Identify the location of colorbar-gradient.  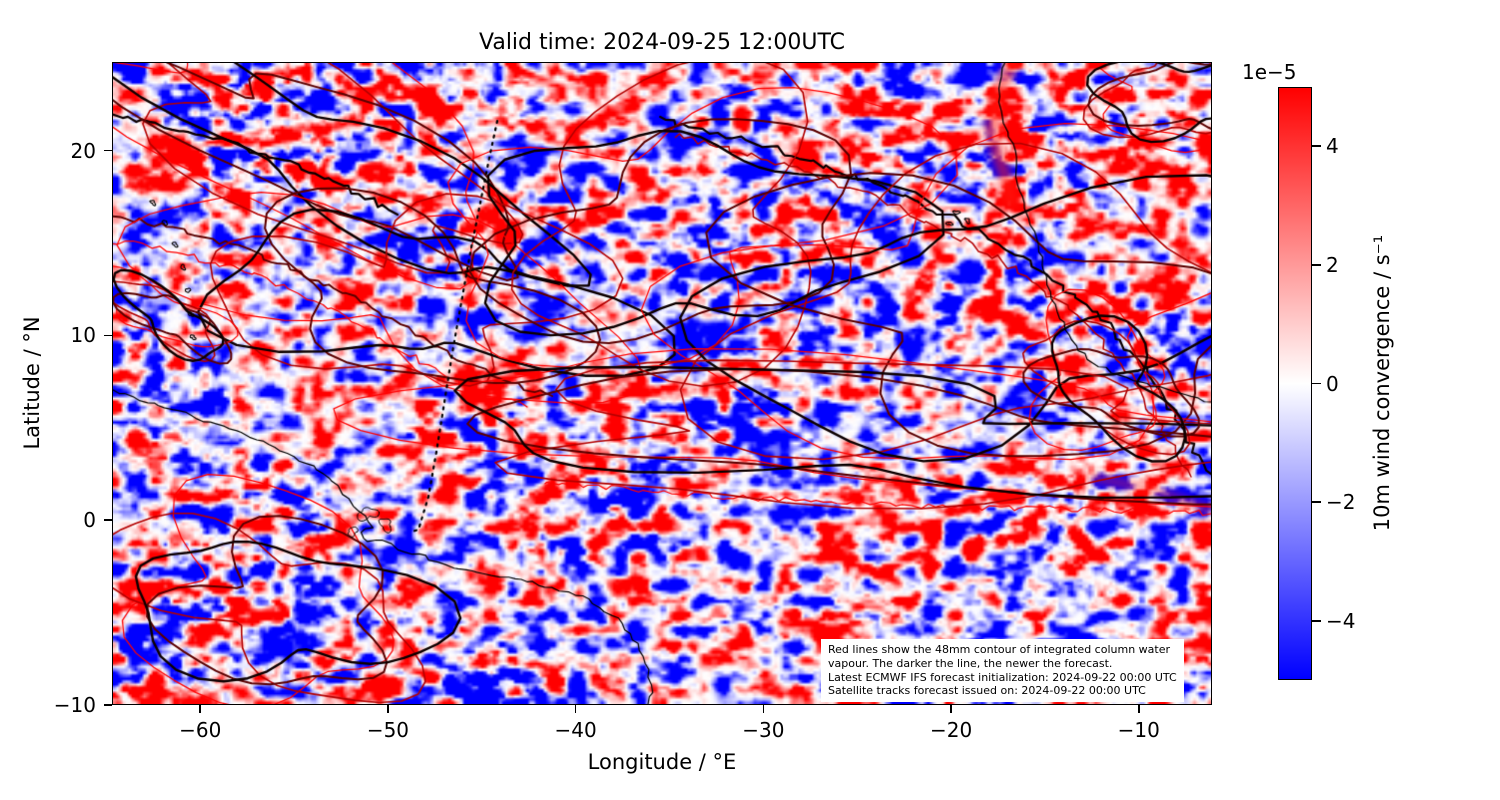
(1295, 383).